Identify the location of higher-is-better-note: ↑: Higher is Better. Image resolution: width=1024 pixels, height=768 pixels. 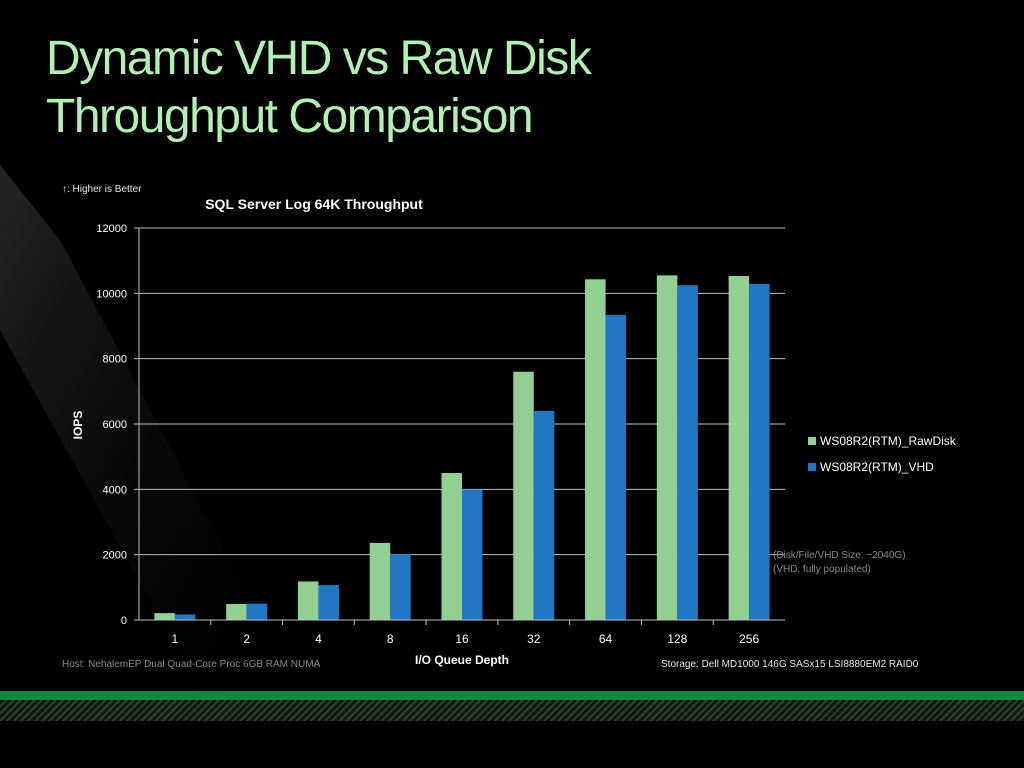
(102, 189).